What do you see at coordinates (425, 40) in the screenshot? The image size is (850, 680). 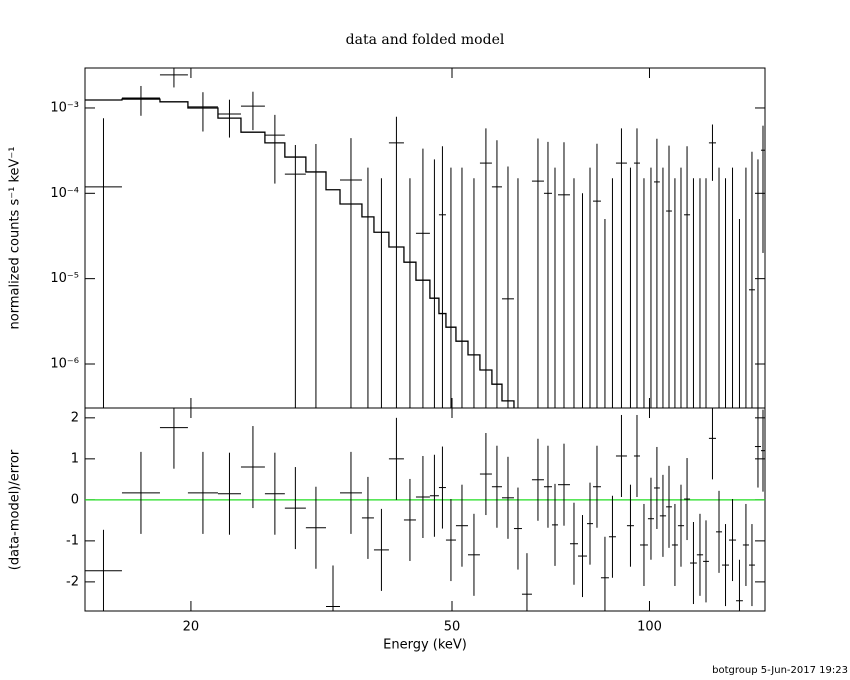 I see `chart-title: data and folded model` at bounding box center [425, 40].